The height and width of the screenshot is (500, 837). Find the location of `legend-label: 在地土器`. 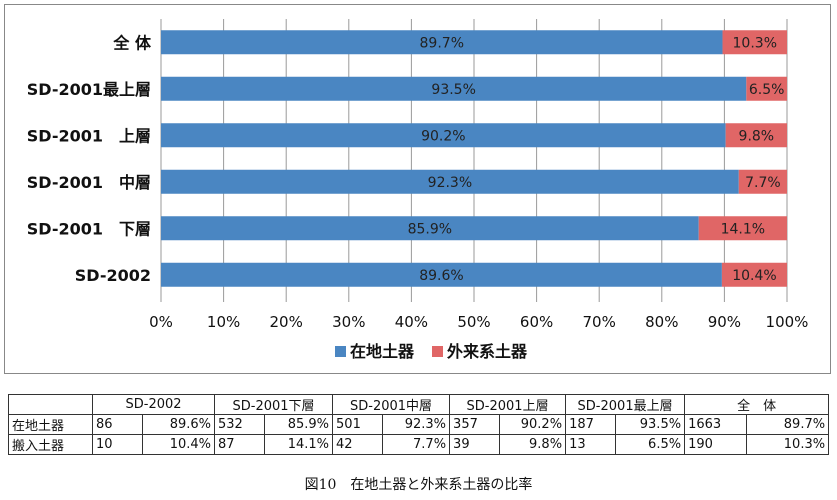

legend-label: 在地土器 is located at coordinates (382, 351).